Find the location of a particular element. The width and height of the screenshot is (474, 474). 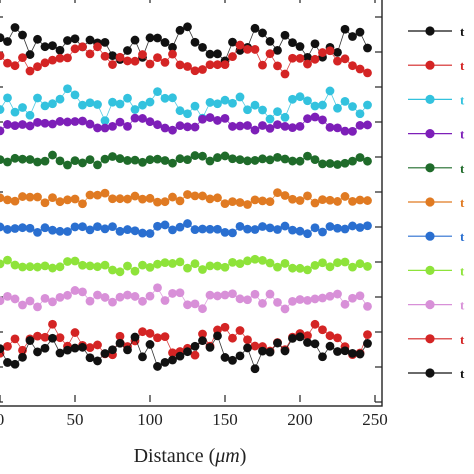

legend-item-11: t is located at coordinates (436, 373).